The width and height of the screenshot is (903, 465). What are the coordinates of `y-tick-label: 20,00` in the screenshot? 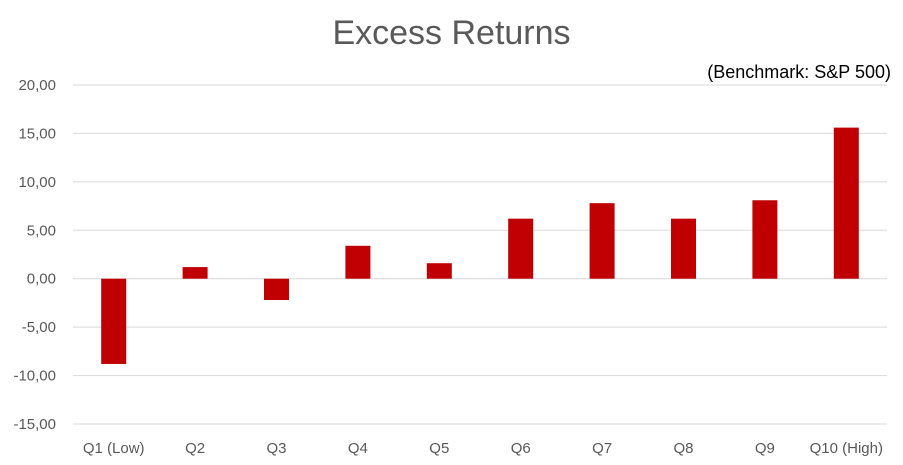 It's located at (37, 85).